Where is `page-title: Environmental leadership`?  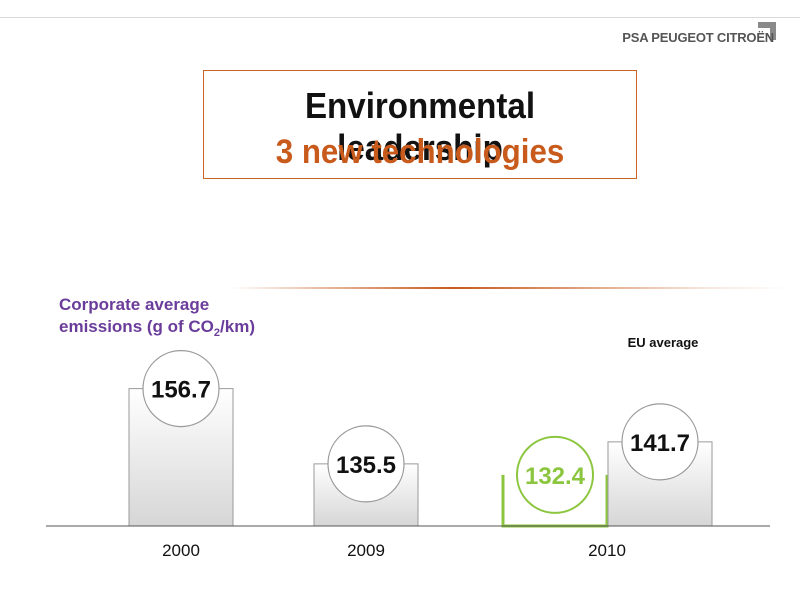 page-title: Environmental leadership is located at coordinates (420, 126).